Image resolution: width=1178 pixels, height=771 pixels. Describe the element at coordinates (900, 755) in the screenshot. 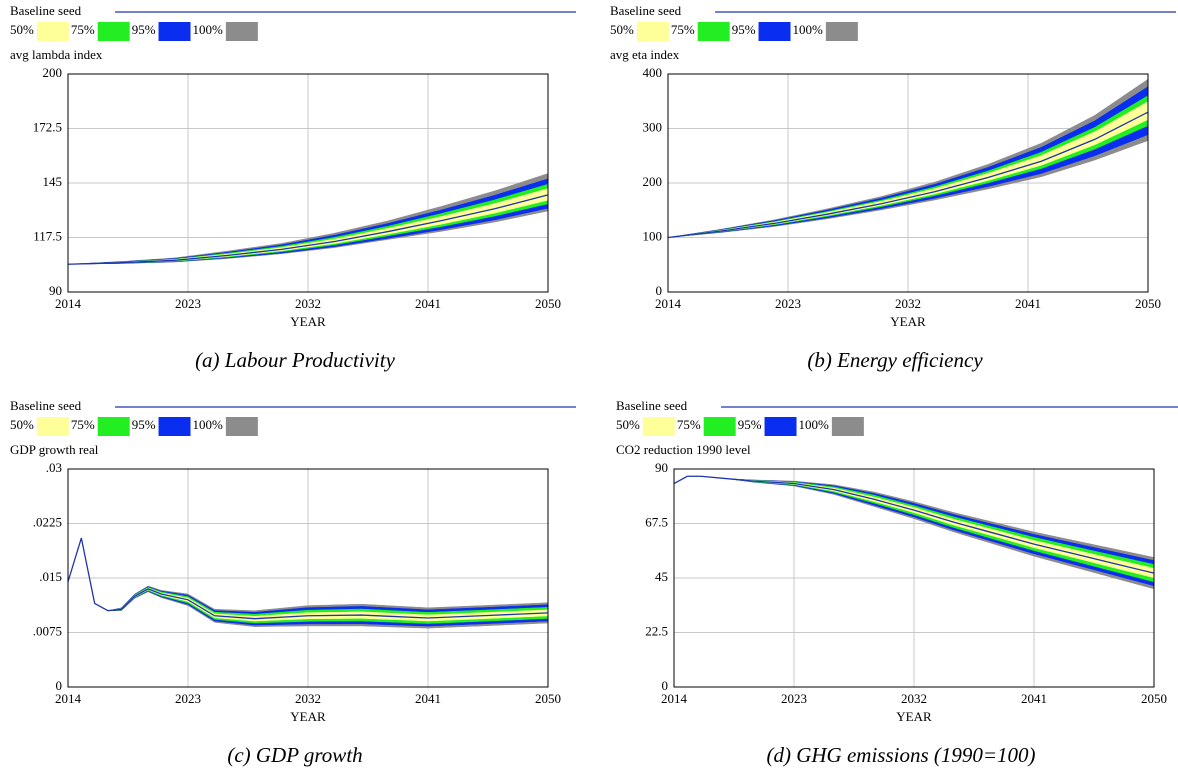

I see `caption: (d) GHG emissions (1990=100)` at that location.